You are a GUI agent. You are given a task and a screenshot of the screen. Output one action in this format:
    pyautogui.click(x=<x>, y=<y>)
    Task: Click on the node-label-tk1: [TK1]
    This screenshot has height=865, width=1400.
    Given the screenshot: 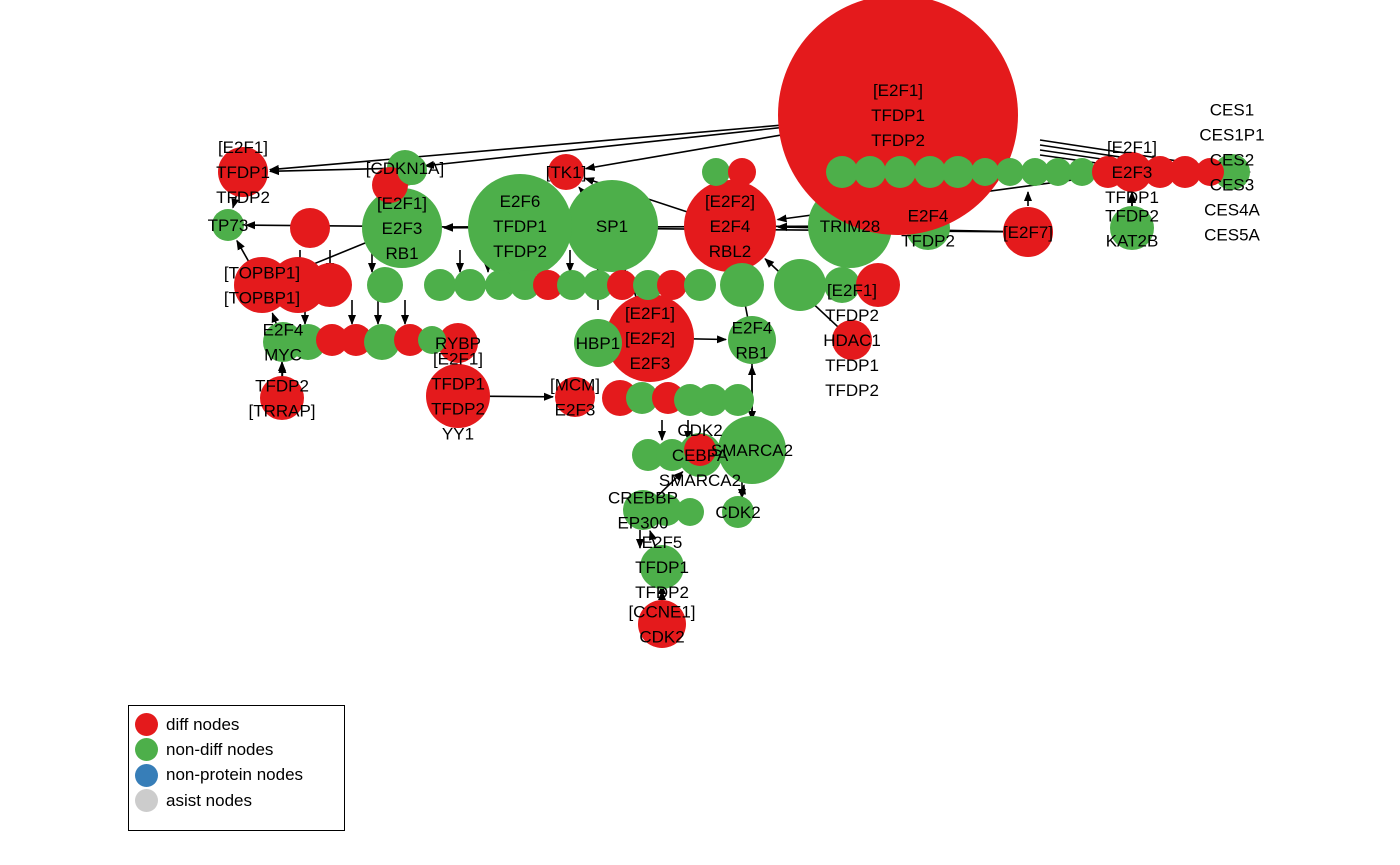 What is the action you would take?
    pyautogui.click(x=566, y=172)
    